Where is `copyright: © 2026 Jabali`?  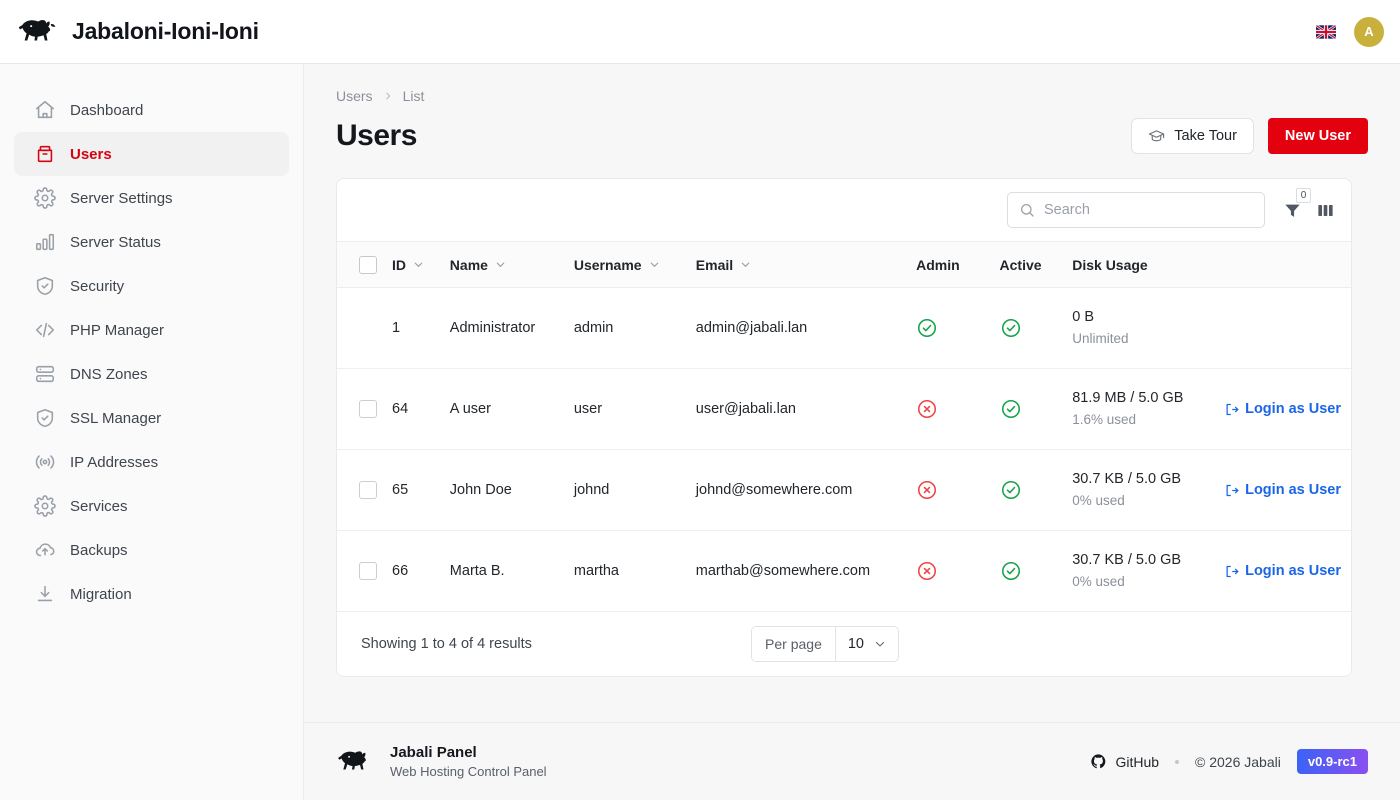
copyright: © 2026 Jabali is located at coordinates (1238, 761).